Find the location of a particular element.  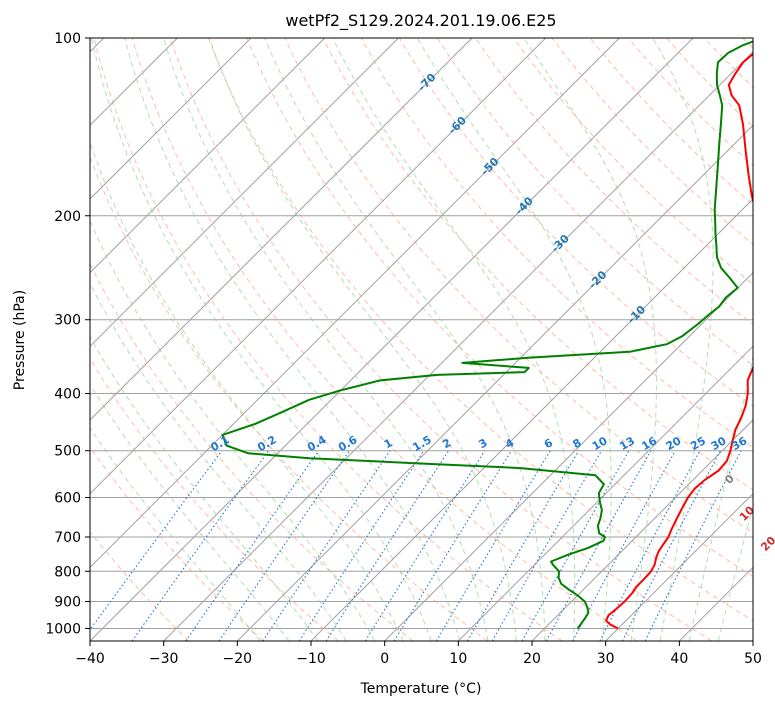

y-tick-label: 800 is located at coordinates (67, 572).